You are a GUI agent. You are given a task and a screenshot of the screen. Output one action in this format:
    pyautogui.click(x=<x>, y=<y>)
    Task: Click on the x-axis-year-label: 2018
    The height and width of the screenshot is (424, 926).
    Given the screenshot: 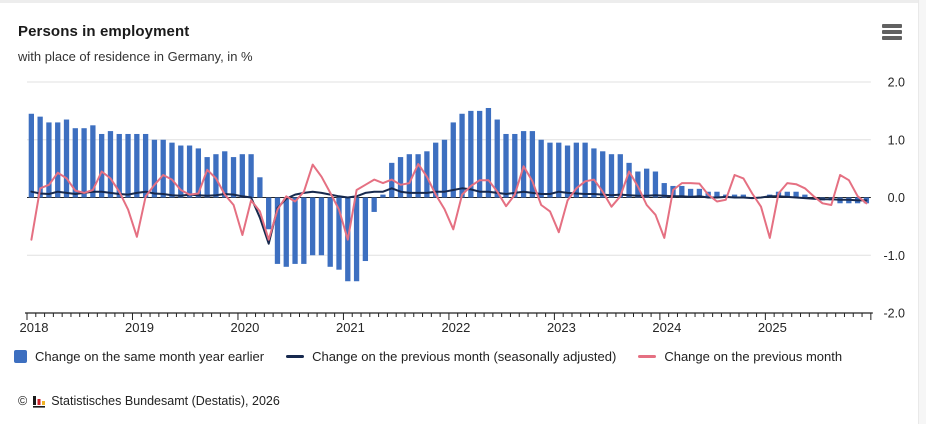 What is the action you would take?
    pyautogui.click(x=34, y=327)
    